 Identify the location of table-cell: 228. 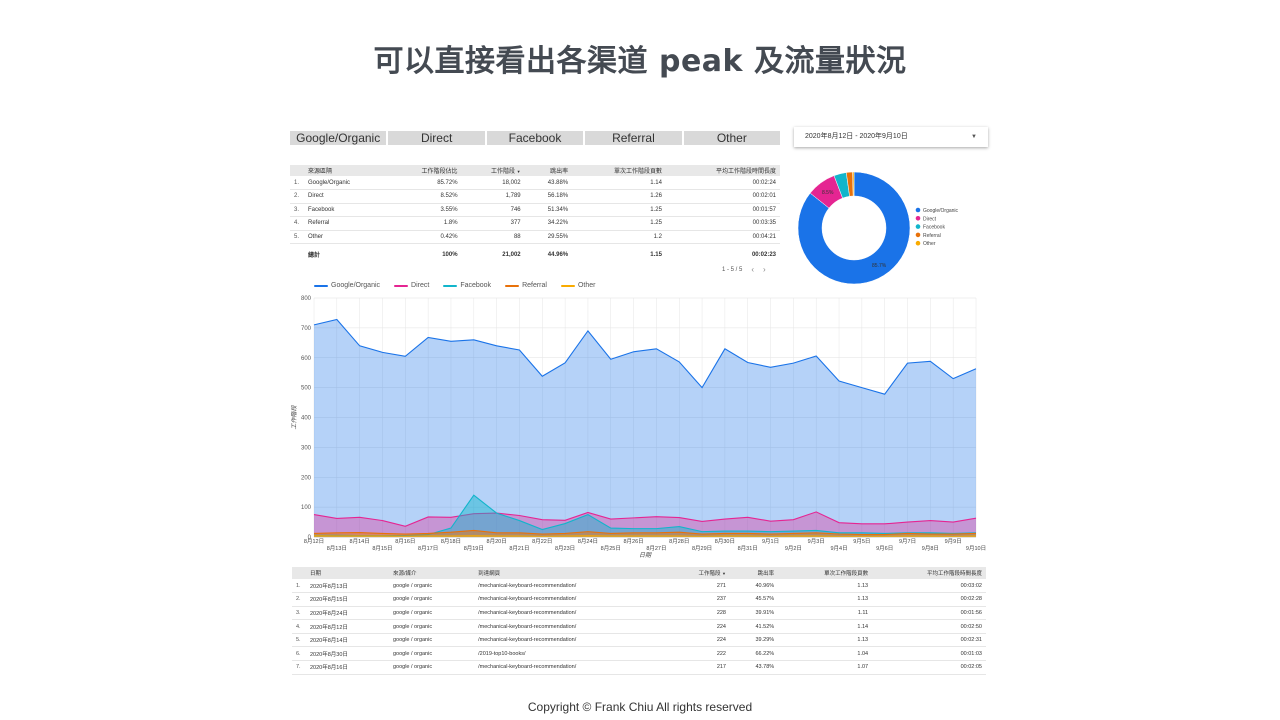
(697, 613).